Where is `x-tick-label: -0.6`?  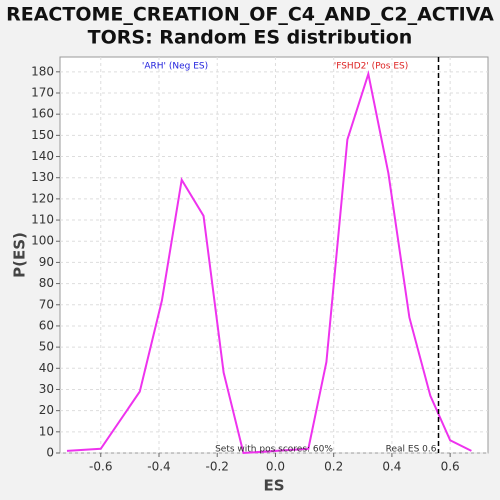
x-tick-label: -0.6 is located at coordinates (100, 467).